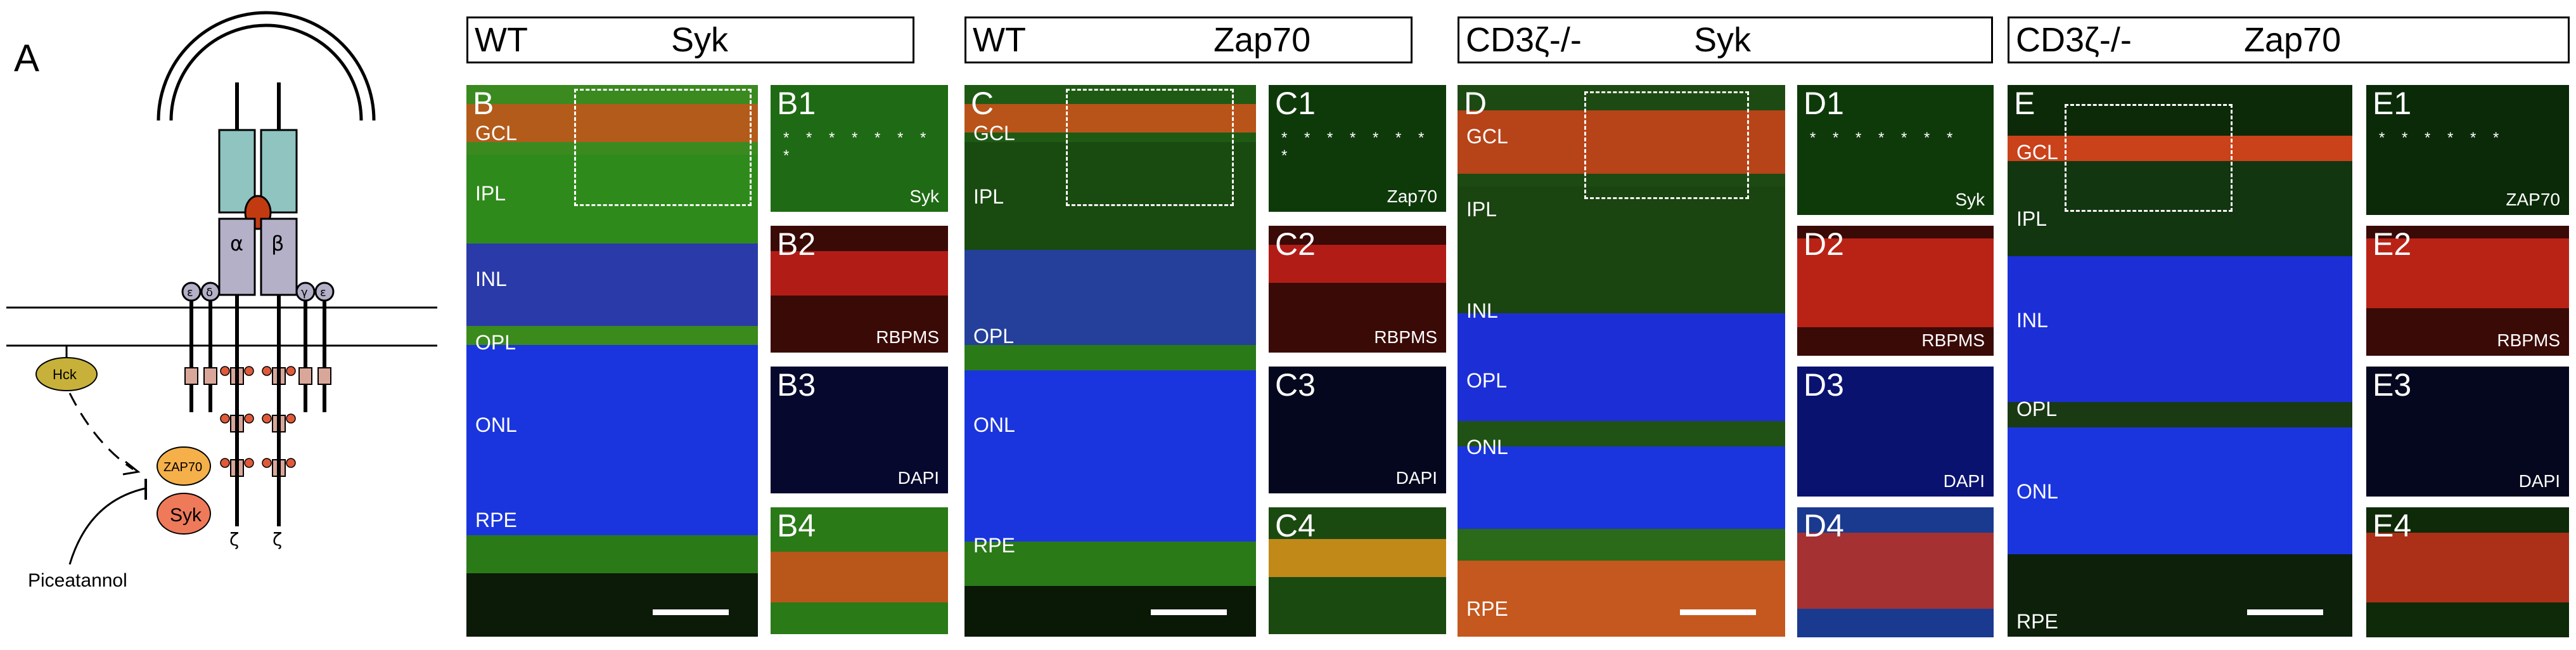  What do you see at coordinates (77, 580) in the screenshot?
I see `piceatannol-label: Piceatannol` at bounding box center [77, 580].